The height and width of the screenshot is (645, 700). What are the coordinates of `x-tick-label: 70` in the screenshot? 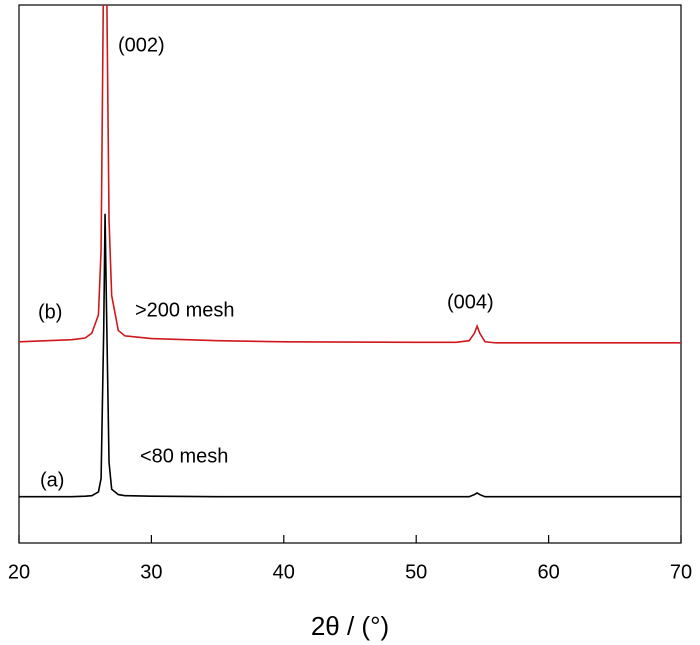 It's located at (681, 572).